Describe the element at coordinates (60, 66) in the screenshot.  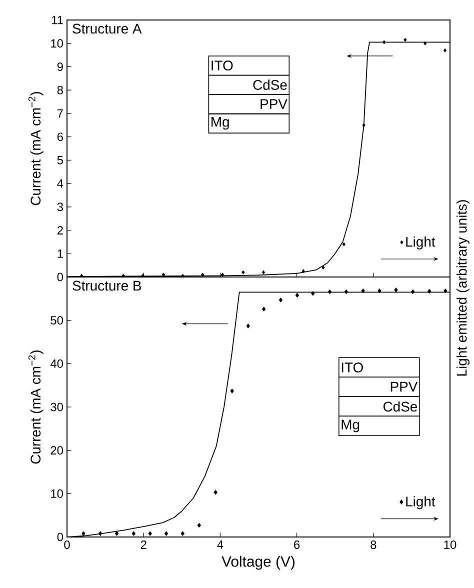
I see `y-tick-label: 9` at that location.